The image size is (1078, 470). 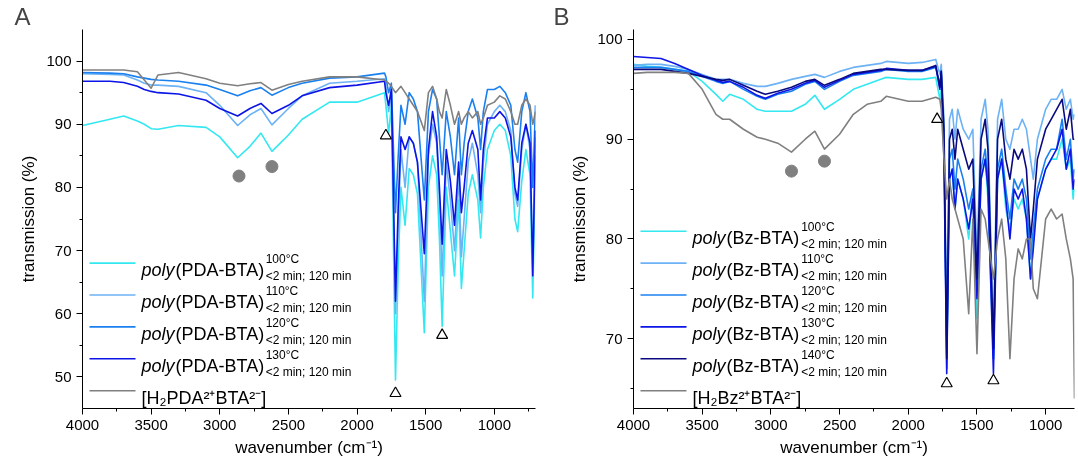 I want to click on chart-title: A, so click(x=22, y=16).